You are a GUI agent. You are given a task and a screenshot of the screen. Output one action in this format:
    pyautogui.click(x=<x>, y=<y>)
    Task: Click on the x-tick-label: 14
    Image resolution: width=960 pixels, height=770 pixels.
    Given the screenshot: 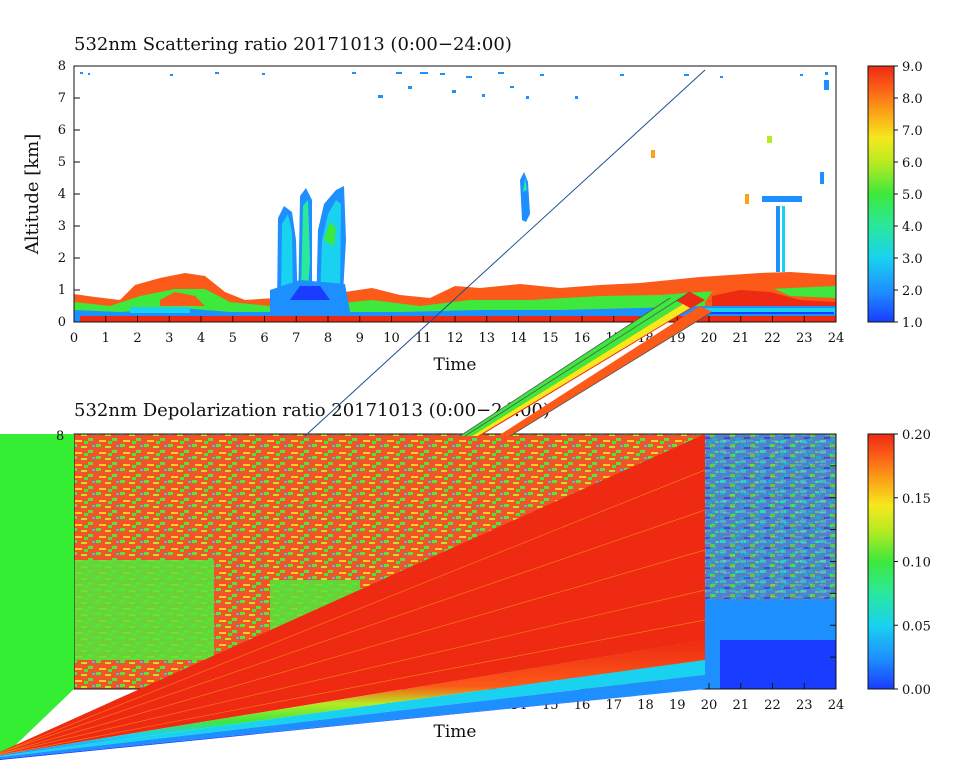 What is the action you would take?
    pyautogui.click(x=518, y=338)
    